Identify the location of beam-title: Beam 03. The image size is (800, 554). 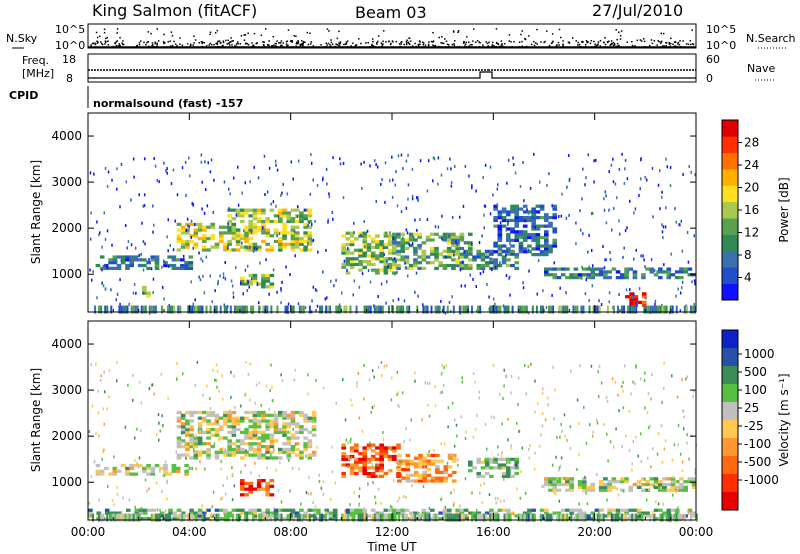
(391, 12).